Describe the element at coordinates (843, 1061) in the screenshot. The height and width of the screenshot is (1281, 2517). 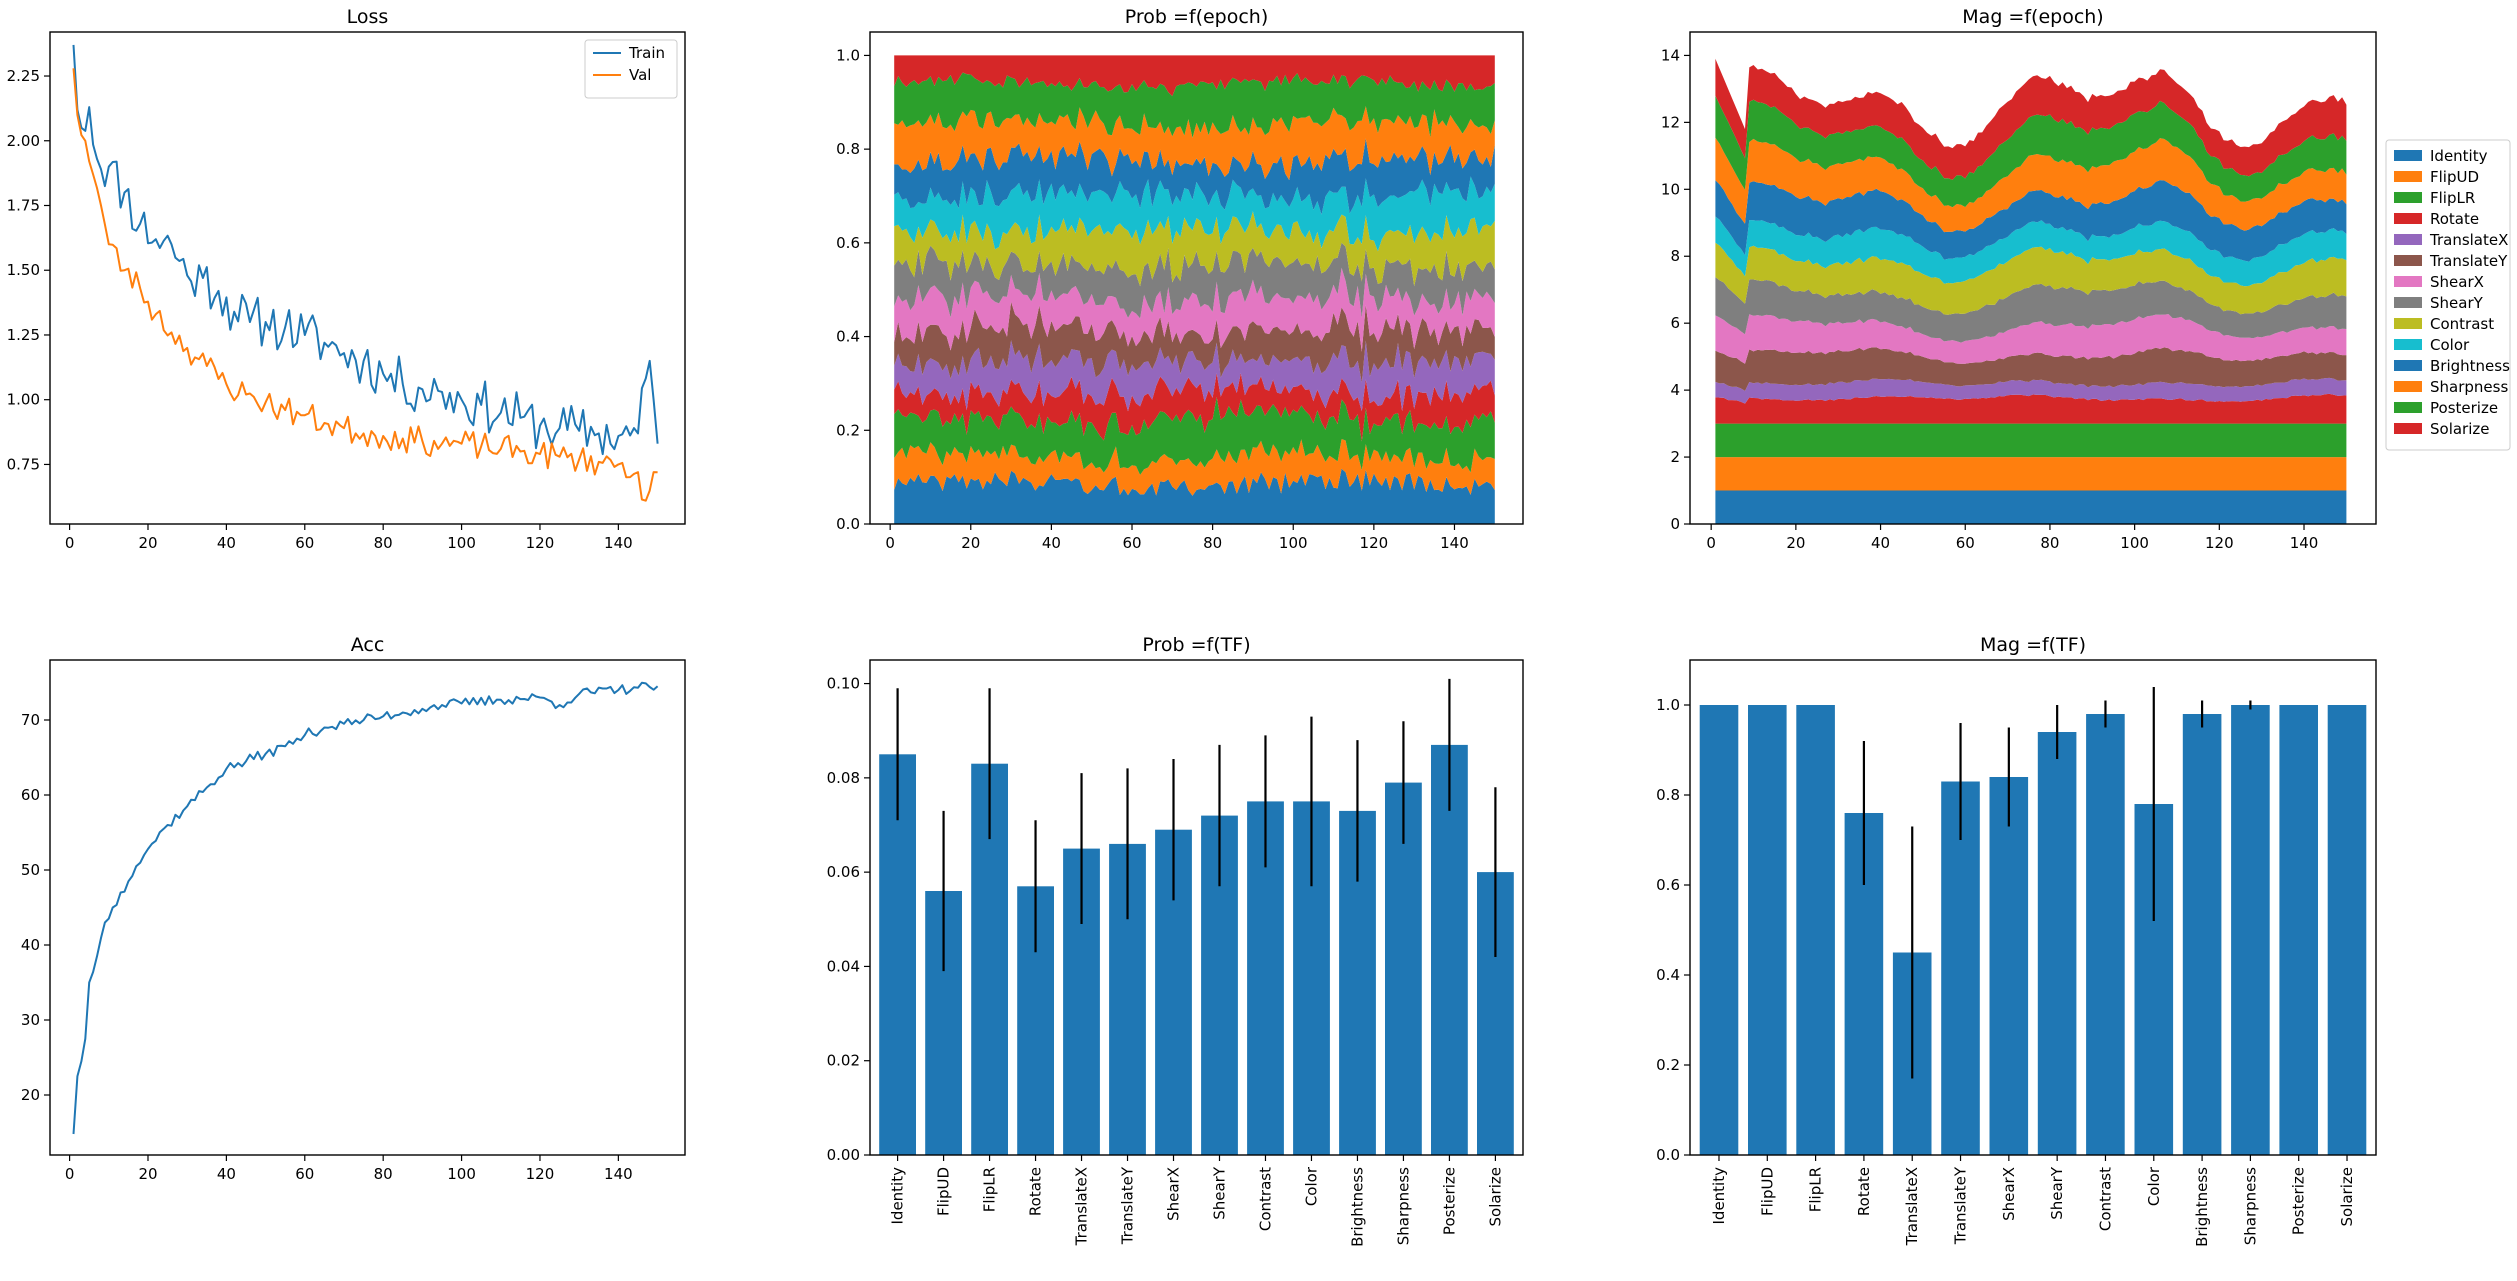
I see `y-tick-label: 0.02` at that location.